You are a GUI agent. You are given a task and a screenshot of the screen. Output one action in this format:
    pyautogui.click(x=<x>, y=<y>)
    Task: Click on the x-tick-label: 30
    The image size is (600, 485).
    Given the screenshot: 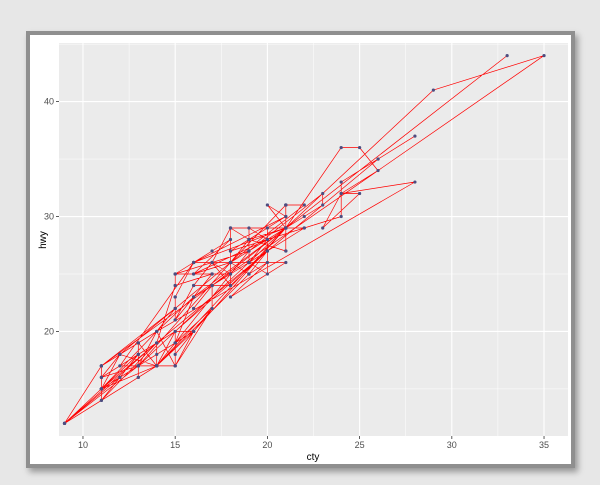 What is the action you would take?
    pyautogui.click(x=452, y=445)
    